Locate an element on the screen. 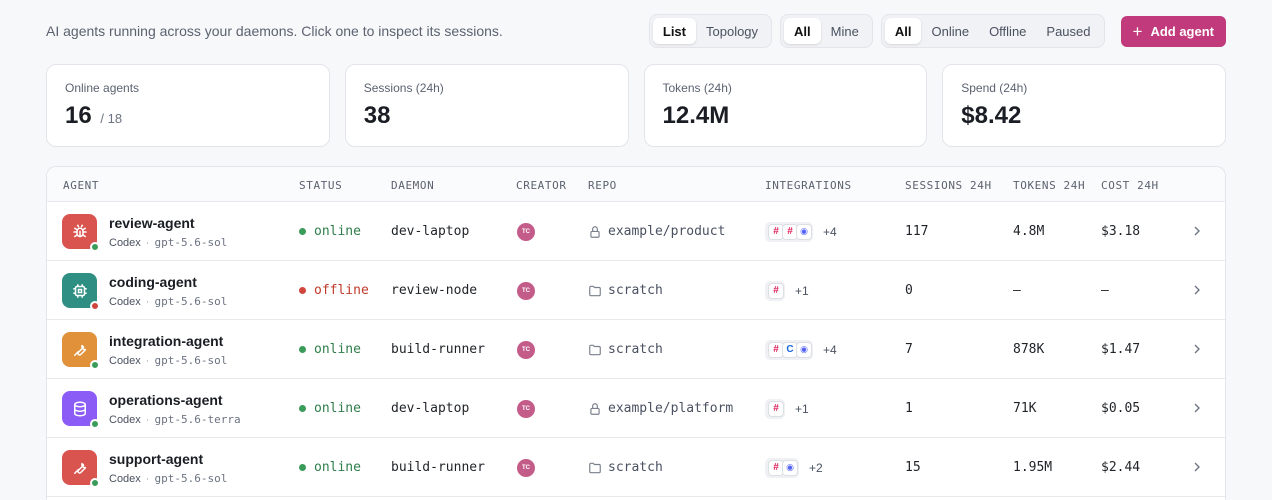  creator-cell: TC is located at coordinates (526, 231).